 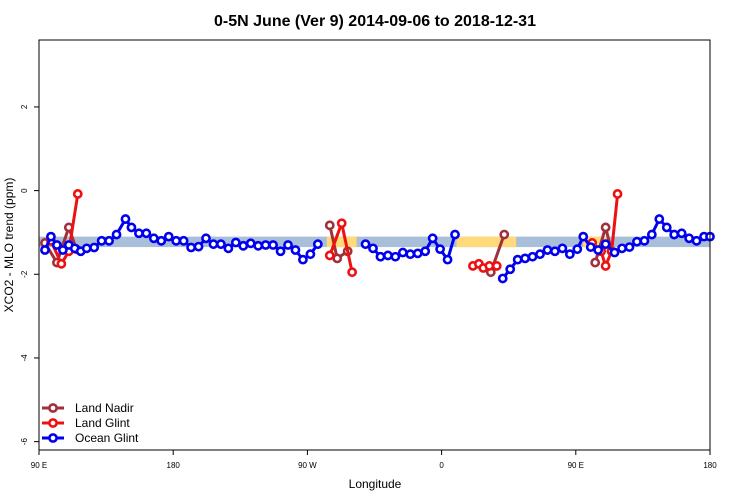 I want to click on legend-item-2: Ocean Glint, so click(x=90, y=438).